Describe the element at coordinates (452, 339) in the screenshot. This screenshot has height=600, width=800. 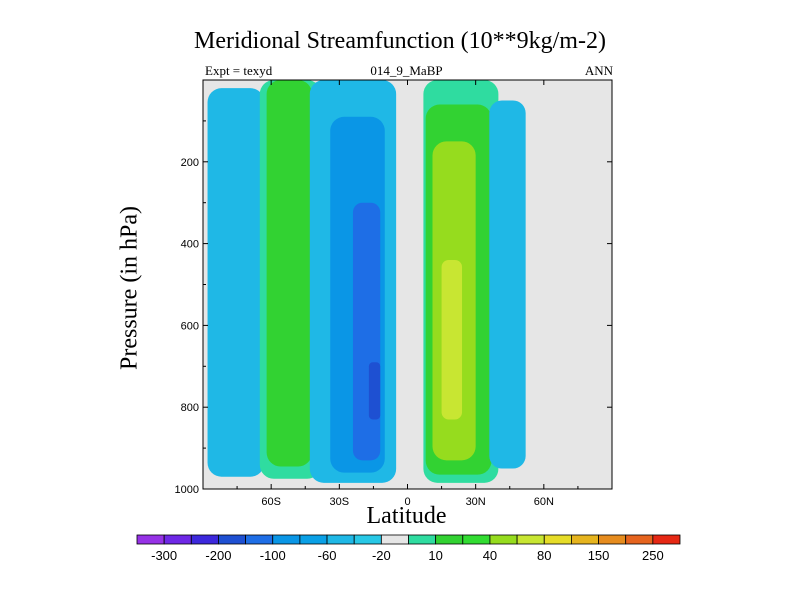
I see `contour-northern-hadley-cell-max` at that location.